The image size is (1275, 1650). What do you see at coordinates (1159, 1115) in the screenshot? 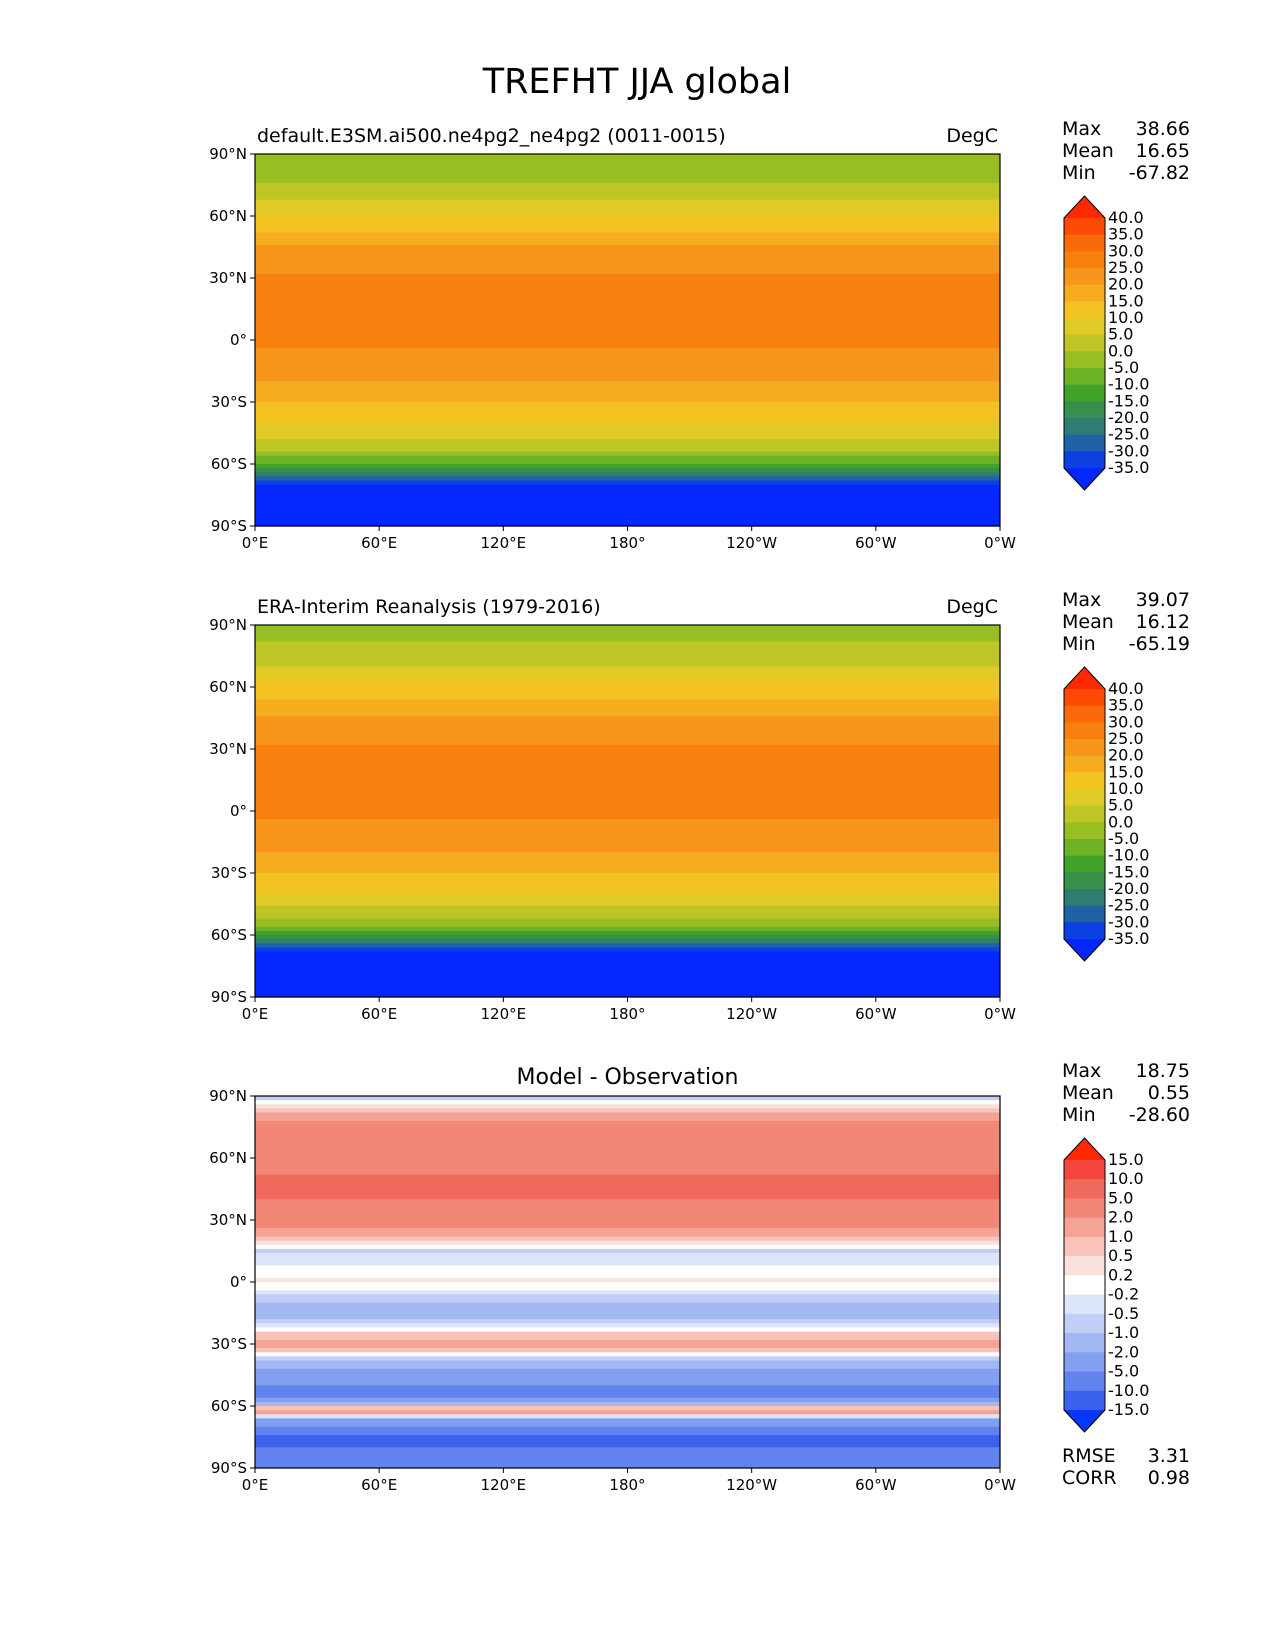
I see `stat-value: -28.60` at bounding box center [1159, 1115].